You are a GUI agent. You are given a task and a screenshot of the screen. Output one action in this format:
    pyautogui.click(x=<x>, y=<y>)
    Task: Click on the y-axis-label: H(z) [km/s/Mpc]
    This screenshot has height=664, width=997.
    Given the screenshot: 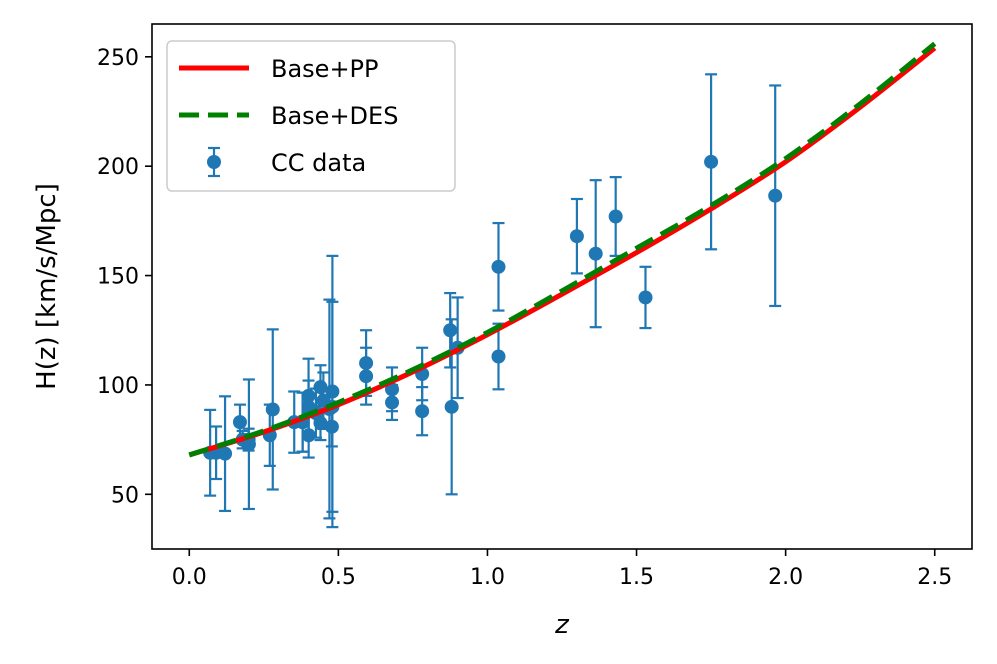 What is the action you would take?
    pyautogui.click(x=47, y=286)
    